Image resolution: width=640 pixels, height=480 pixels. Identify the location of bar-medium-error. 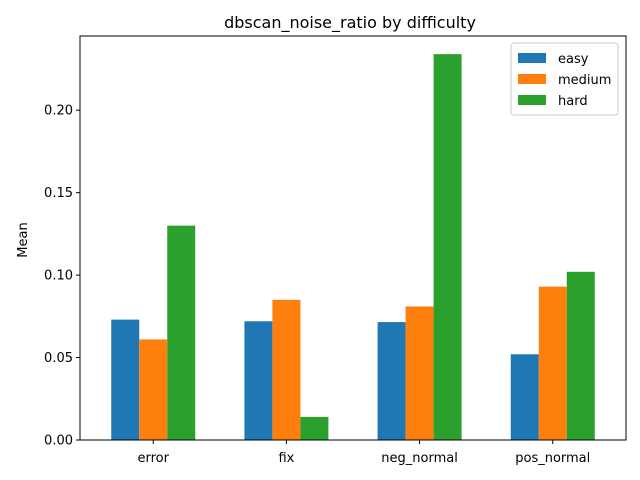
(153, 389).